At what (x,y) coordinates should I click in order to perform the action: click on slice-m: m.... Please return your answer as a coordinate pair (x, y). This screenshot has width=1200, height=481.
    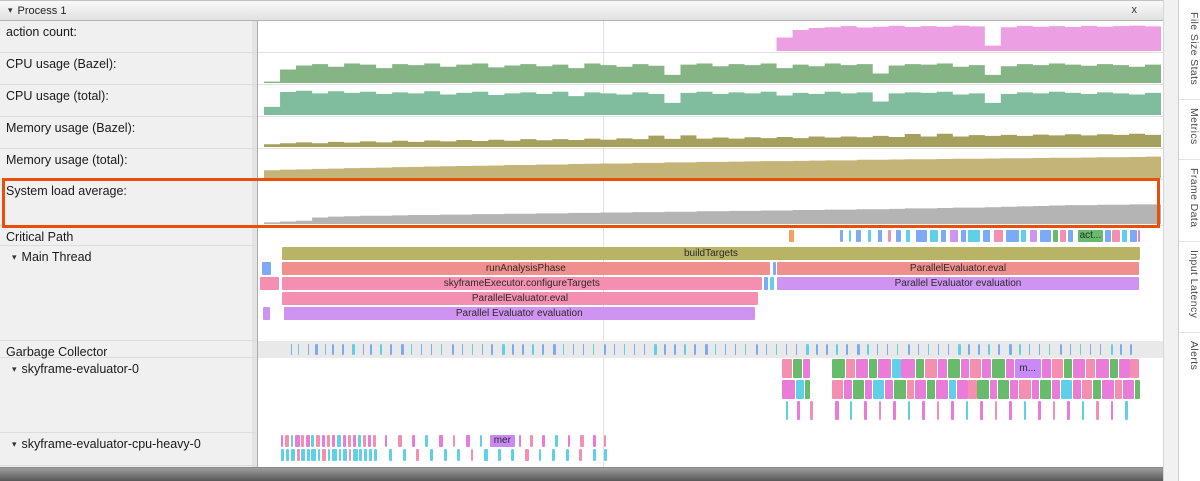
    Looking at the image, I should click on (1027, 368).